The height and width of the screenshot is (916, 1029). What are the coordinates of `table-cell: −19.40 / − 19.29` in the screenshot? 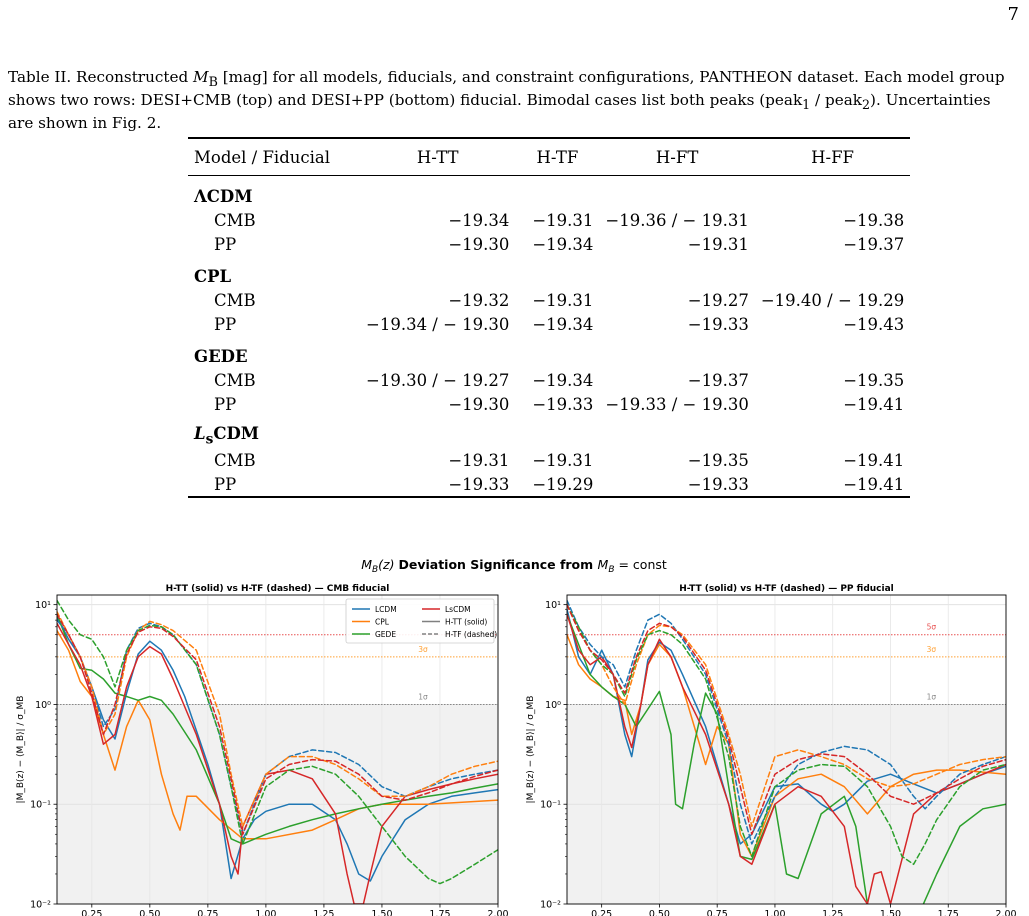 It's located at (832, 300).